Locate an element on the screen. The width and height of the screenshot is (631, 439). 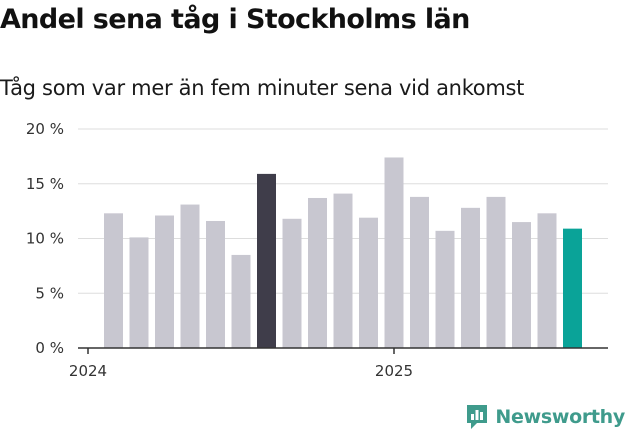
x-tick-label: 2025 is located at coordinates (394, 371).